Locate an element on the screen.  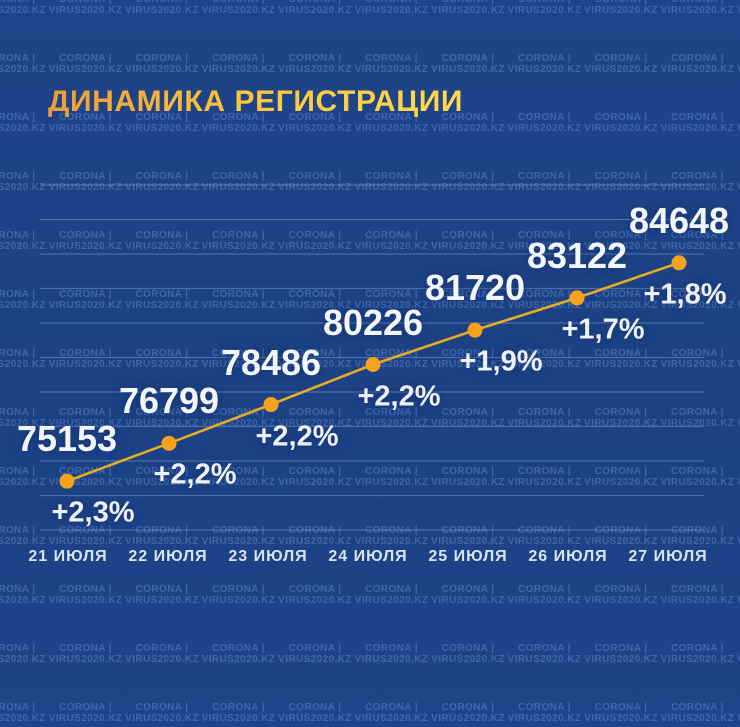
point-delta-label: +1,7% is located at coordinates (603, 329).